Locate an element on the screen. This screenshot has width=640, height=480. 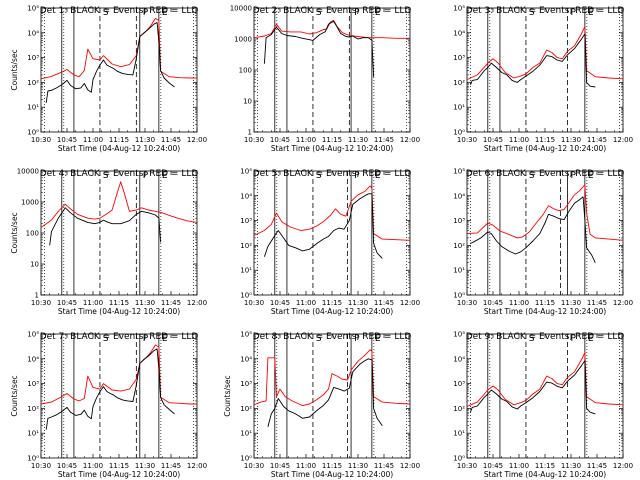
panel-title: Det 9: BLACK = Events, RED = LLD is located at coordinates (545, 337).